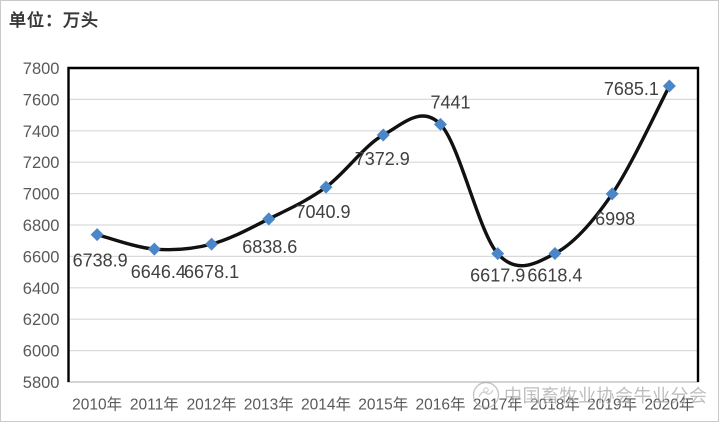  What do you see at coordinates (612, 194) in the screenshot?
I see `data-point-marker-2019年` at bounding box center [612, 194].